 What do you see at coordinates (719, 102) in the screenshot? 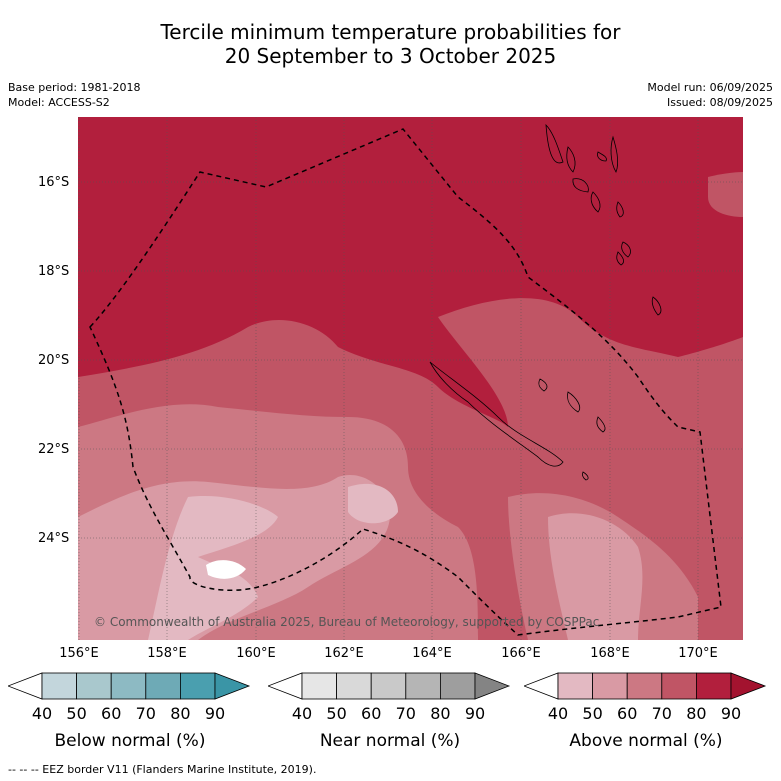
I see `issued-date: Issued: 08/09/2025` at bounding box center [719, 102].